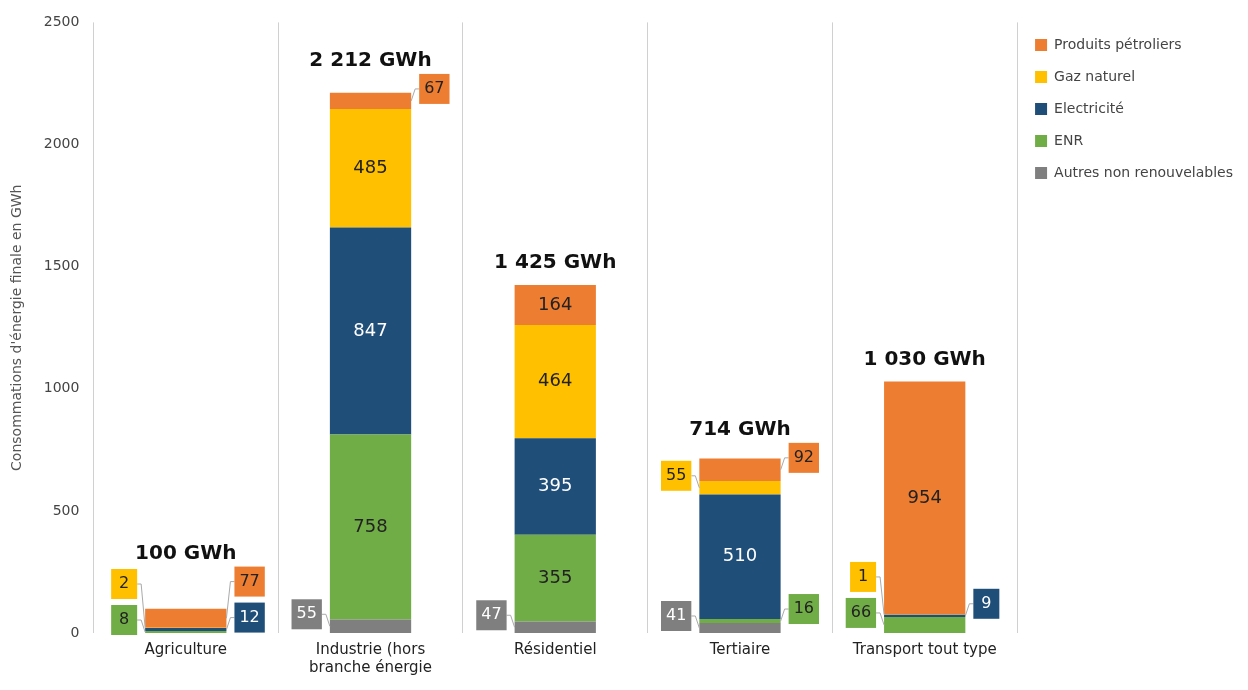 The height and width of the screenshot is (690, 1248). Describe the element at coordinates (66, 509) in the screenshot. I see `y-tick-label: 500` at that location.